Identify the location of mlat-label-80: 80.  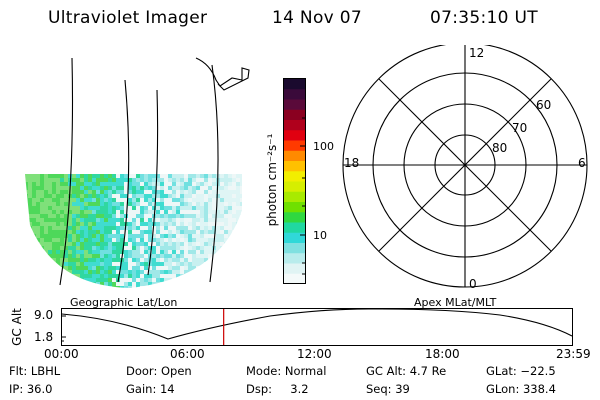
(500, 148).